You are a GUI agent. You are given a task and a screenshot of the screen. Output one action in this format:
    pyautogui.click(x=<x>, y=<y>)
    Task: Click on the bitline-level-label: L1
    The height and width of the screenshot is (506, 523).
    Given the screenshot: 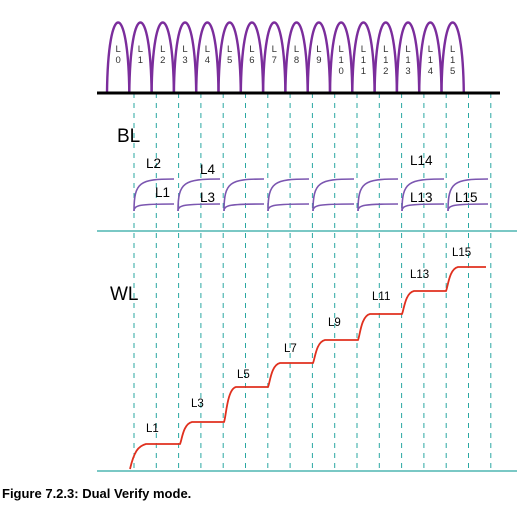 What is the action you would take?
    pyautogui.click(x=162, y=192)
    